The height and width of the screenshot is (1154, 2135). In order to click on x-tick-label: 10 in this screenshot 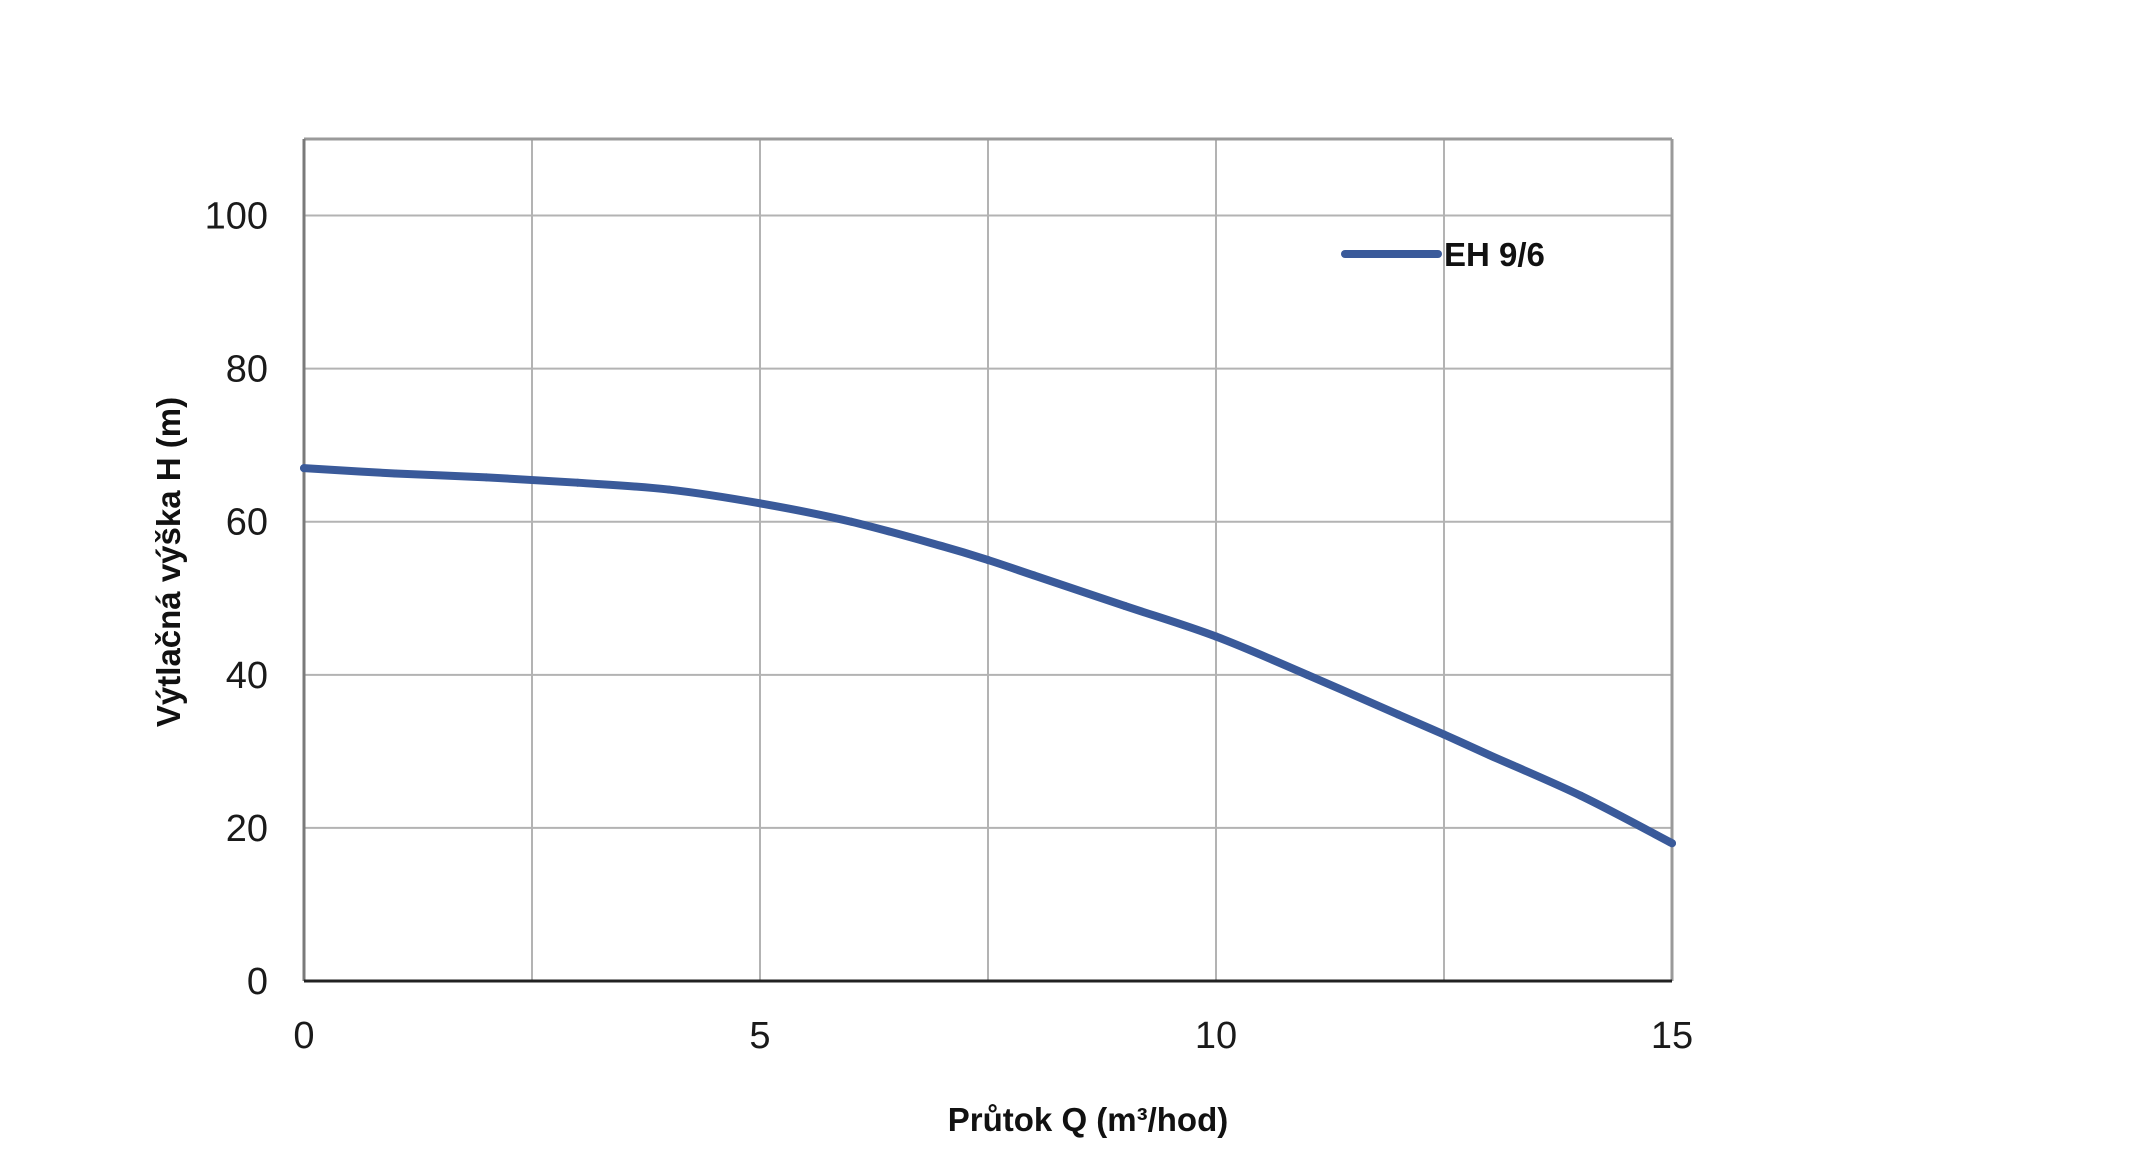, I will do `click(1216, 1036)`.